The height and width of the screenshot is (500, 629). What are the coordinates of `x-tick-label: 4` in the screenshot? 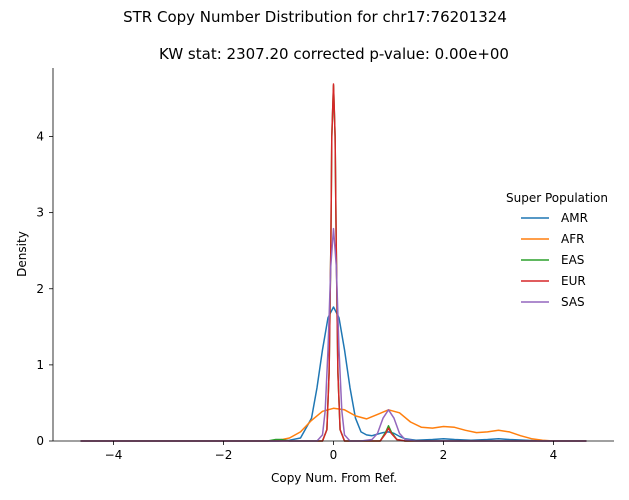 It's located at (554, 455).